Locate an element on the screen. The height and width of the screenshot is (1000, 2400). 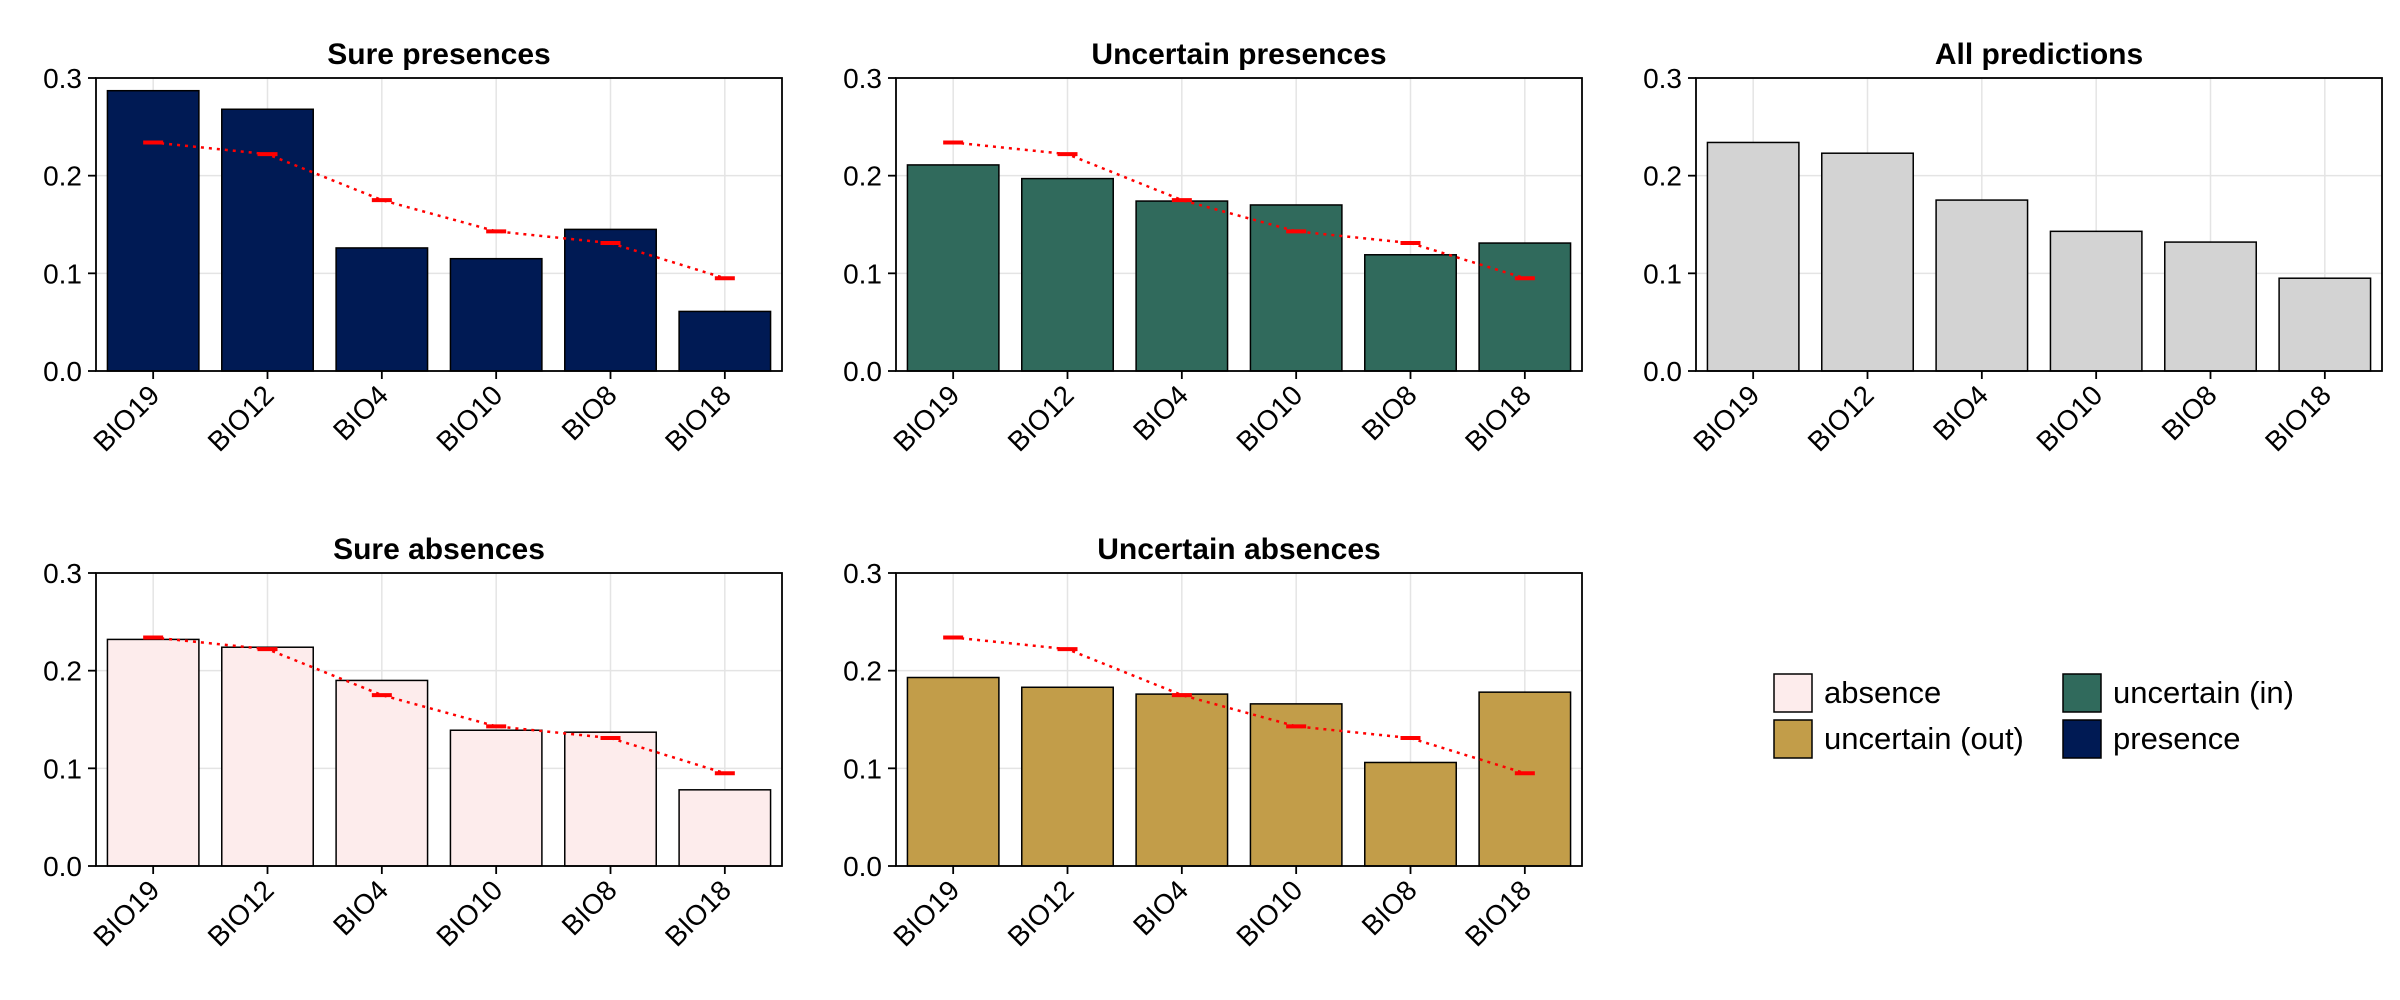
legend-label: uncertain (in) is located at coordinates (2203, 692).